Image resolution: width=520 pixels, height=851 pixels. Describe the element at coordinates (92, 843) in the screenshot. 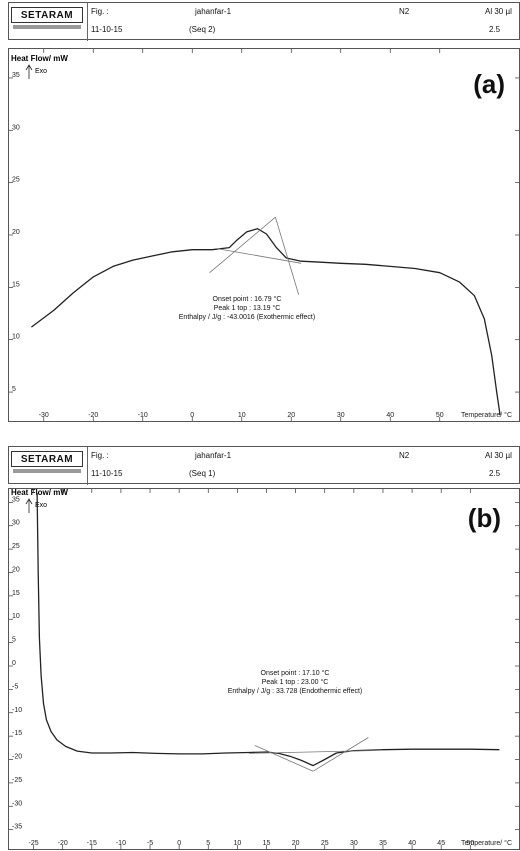

I see `x-tick-label: -15` at that location.